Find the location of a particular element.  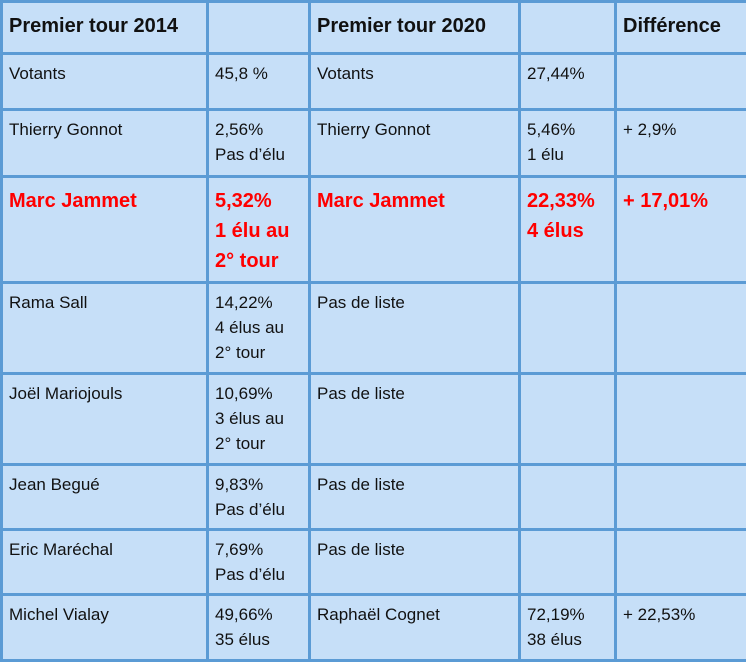

cell-2014-value-line: 1 élu au is located at coordinates (259, 231).